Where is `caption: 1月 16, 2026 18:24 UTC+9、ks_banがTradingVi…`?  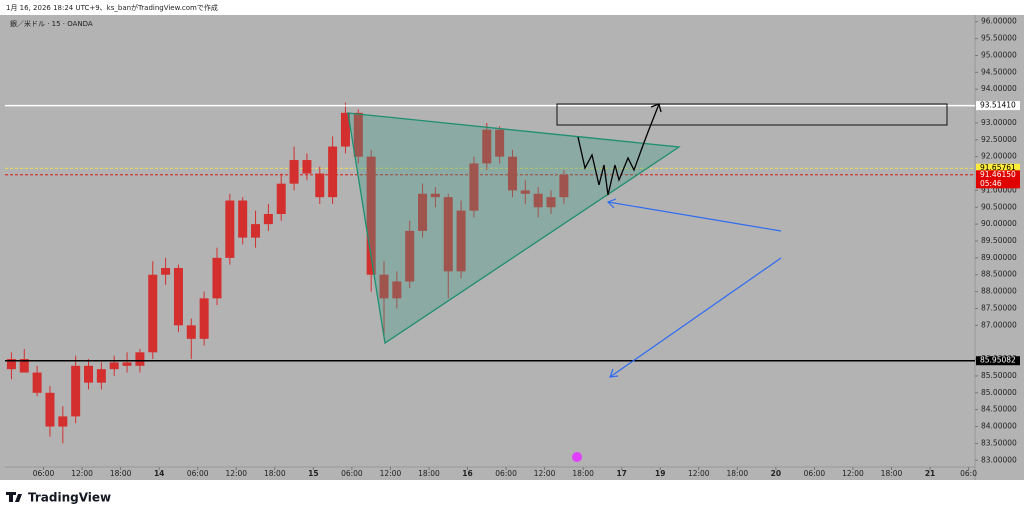 caption: 1月 16, 2026 18:24 UTC+9、ks_banがTradingVi… is located at coordinates (112, 7).